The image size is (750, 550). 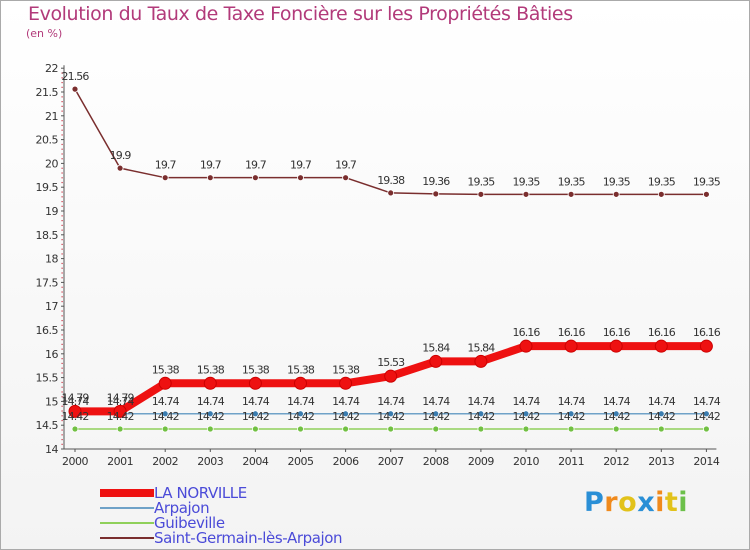 I want to click on x-tick-label: 2012, so click(x=616, y=461).